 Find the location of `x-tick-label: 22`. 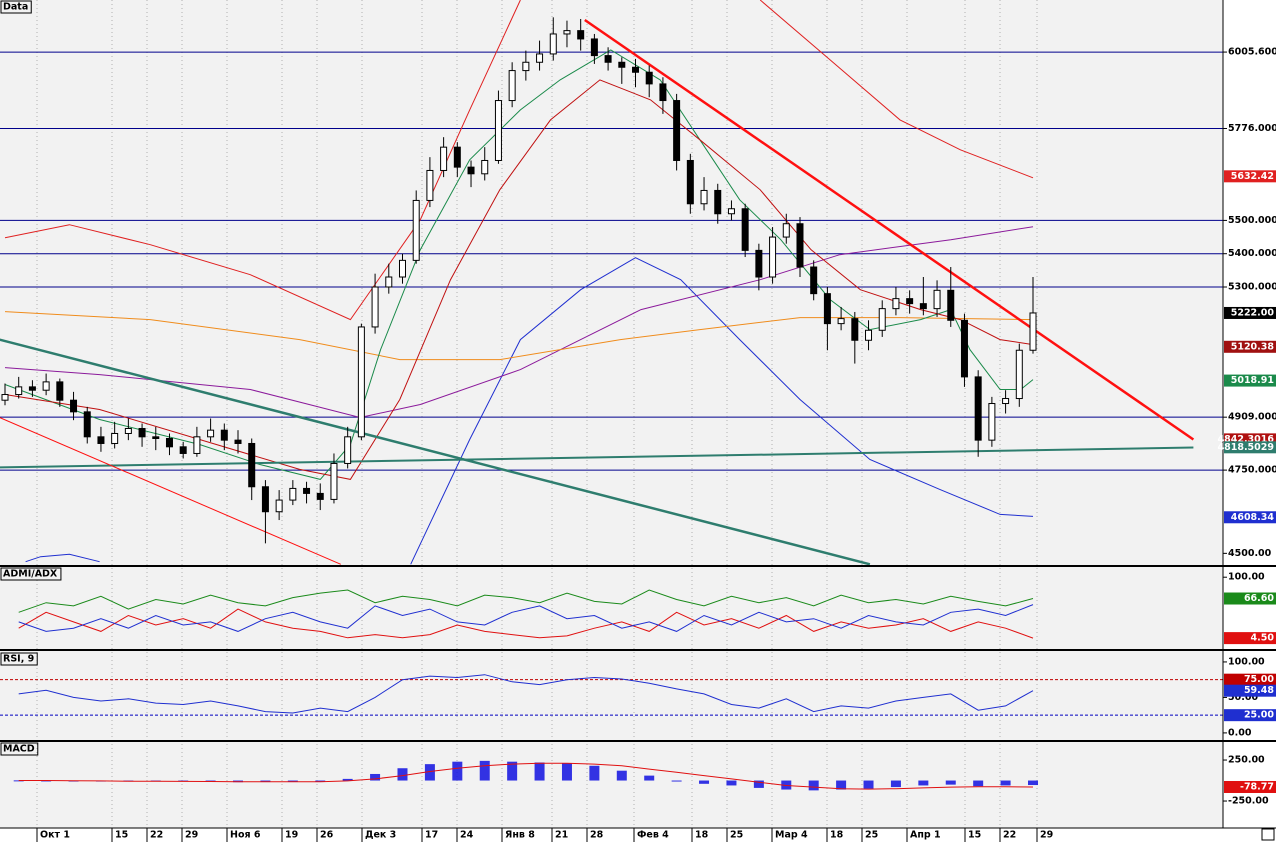

x-tick-label: 22 is located at coordinates (156, 835).